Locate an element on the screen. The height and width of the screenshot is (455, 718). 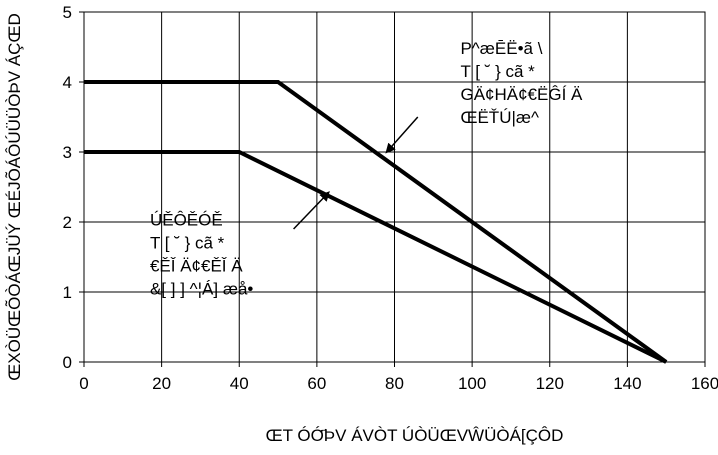
x-tick-label-2: 40 is located at coordinates (239, 383).